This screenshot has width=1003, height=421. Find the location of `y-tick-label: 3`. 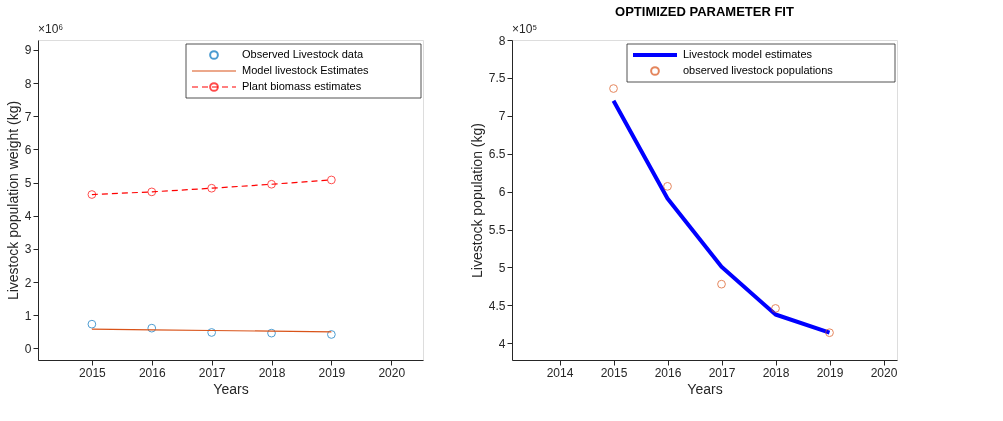

y-tick-label: 3 is located at coordinates (28, 249).